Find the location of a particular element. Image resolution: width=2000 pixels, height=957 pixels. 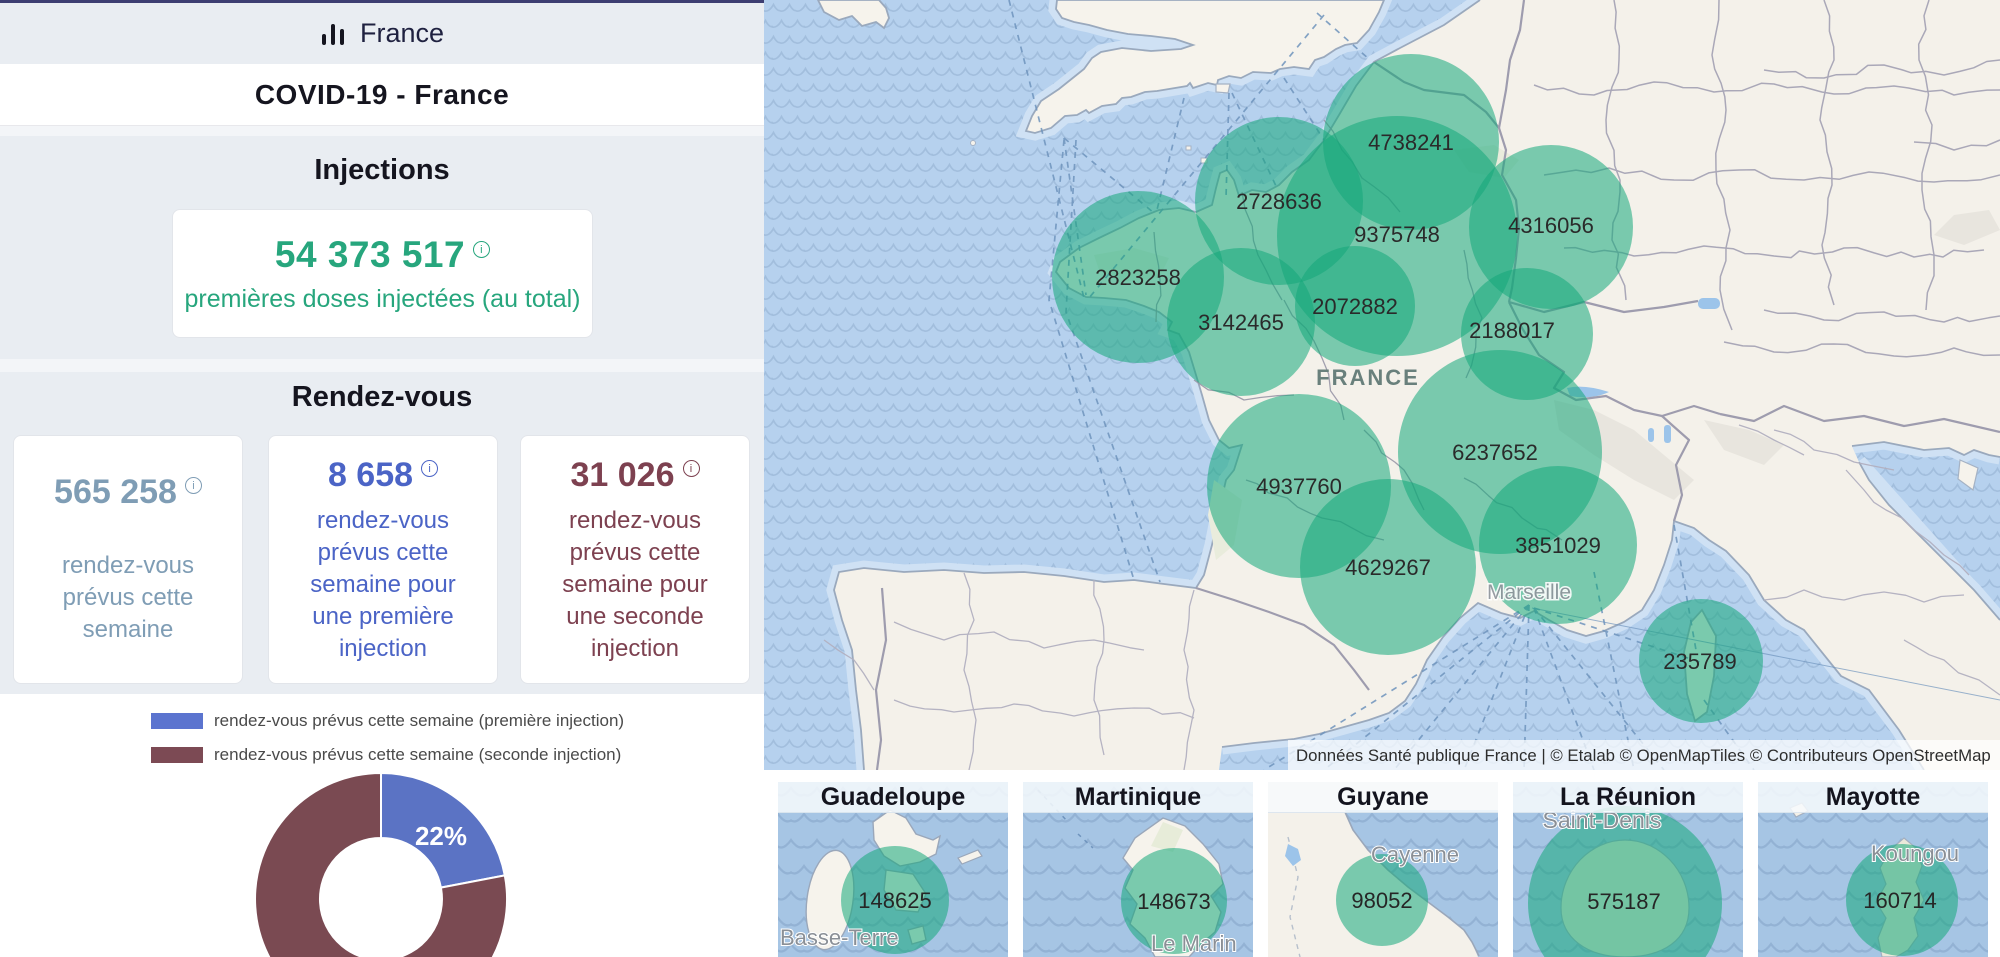

svg-text: 4738241 is located at coordinates (1411, 142).